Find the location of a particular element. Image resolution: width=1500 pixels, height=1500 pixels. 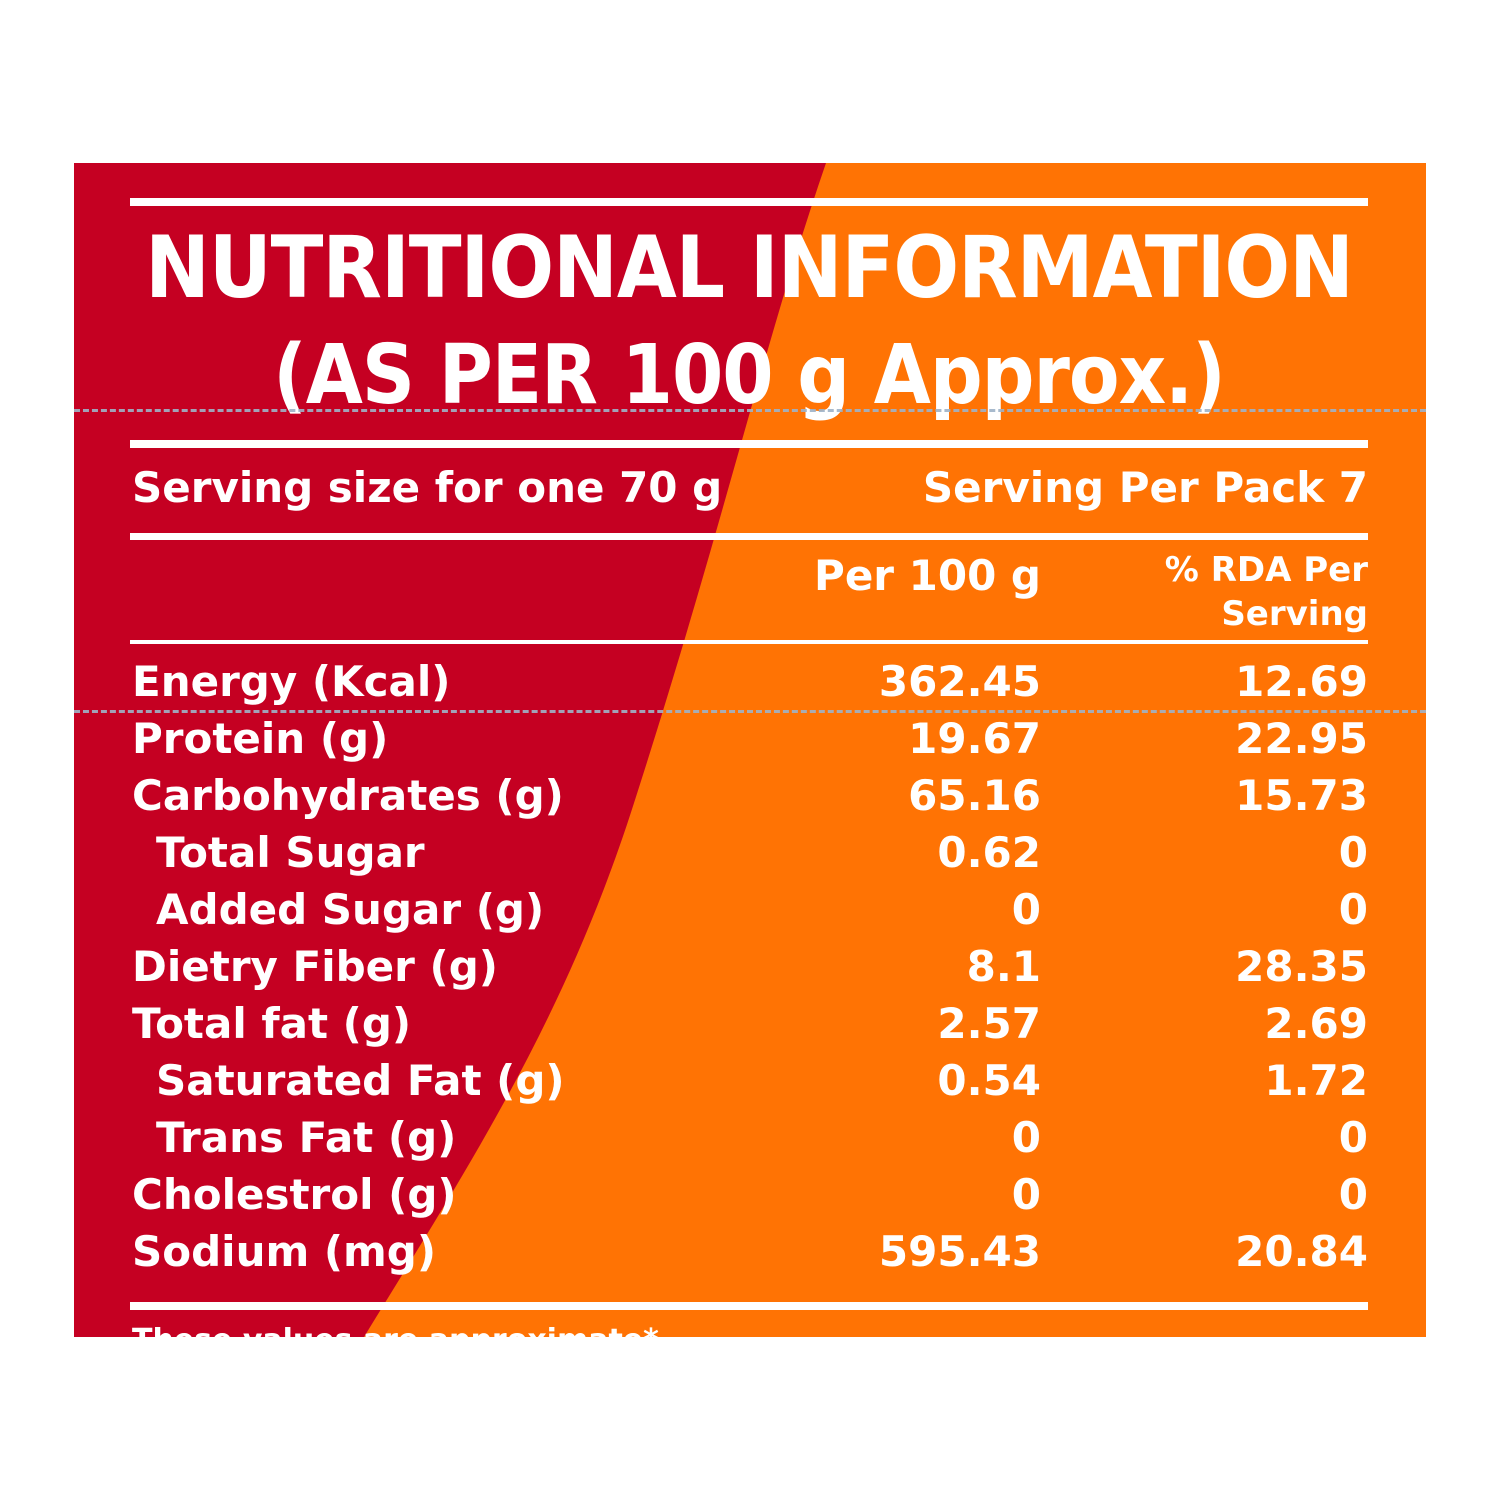

nutrient-label: Carbohydrates (g) is located at coordinates (348, 795).